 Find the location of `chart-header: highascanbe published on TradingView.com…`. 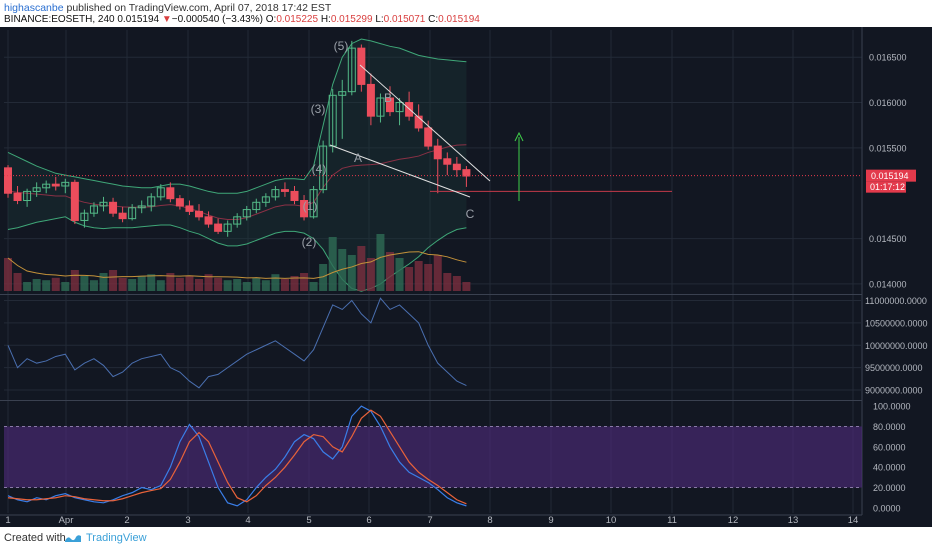

chart-header: highascanbe published on TradingView.com… is located at coordinates (466, 13).